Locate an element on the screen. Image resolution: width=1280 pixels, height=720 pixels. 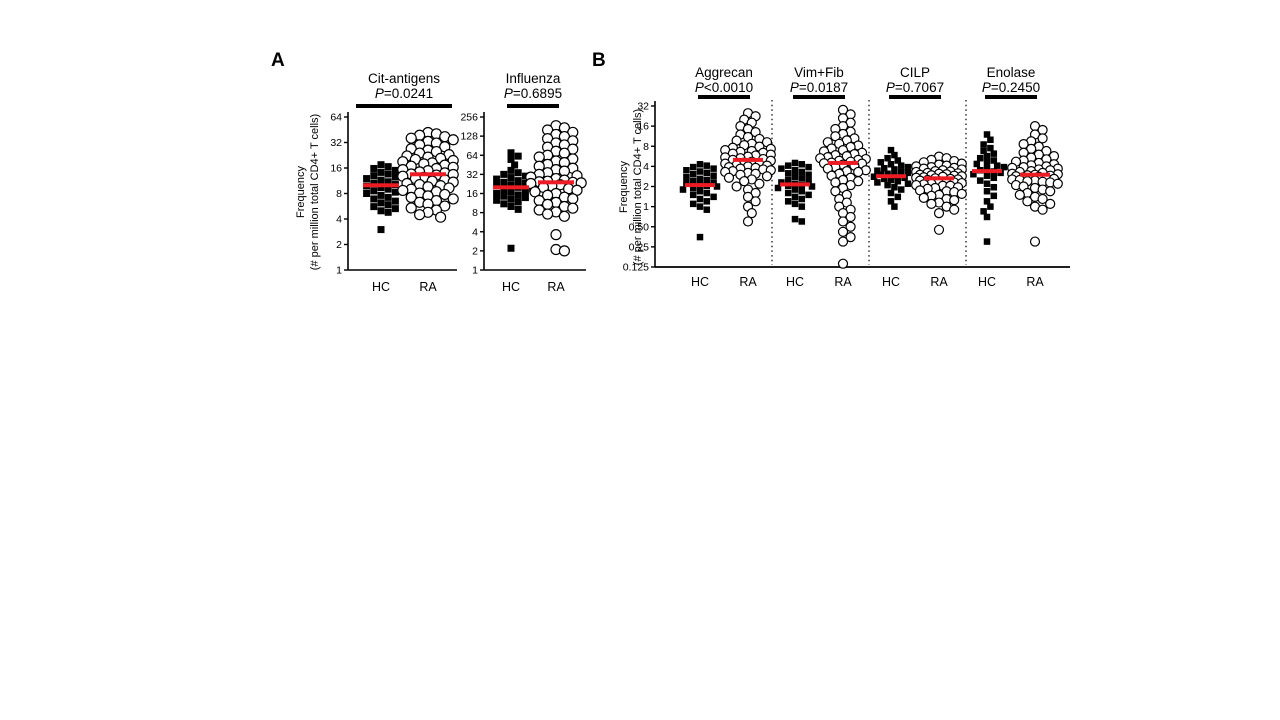
y-tick-label: 32 is located at coordinates (336, 143).